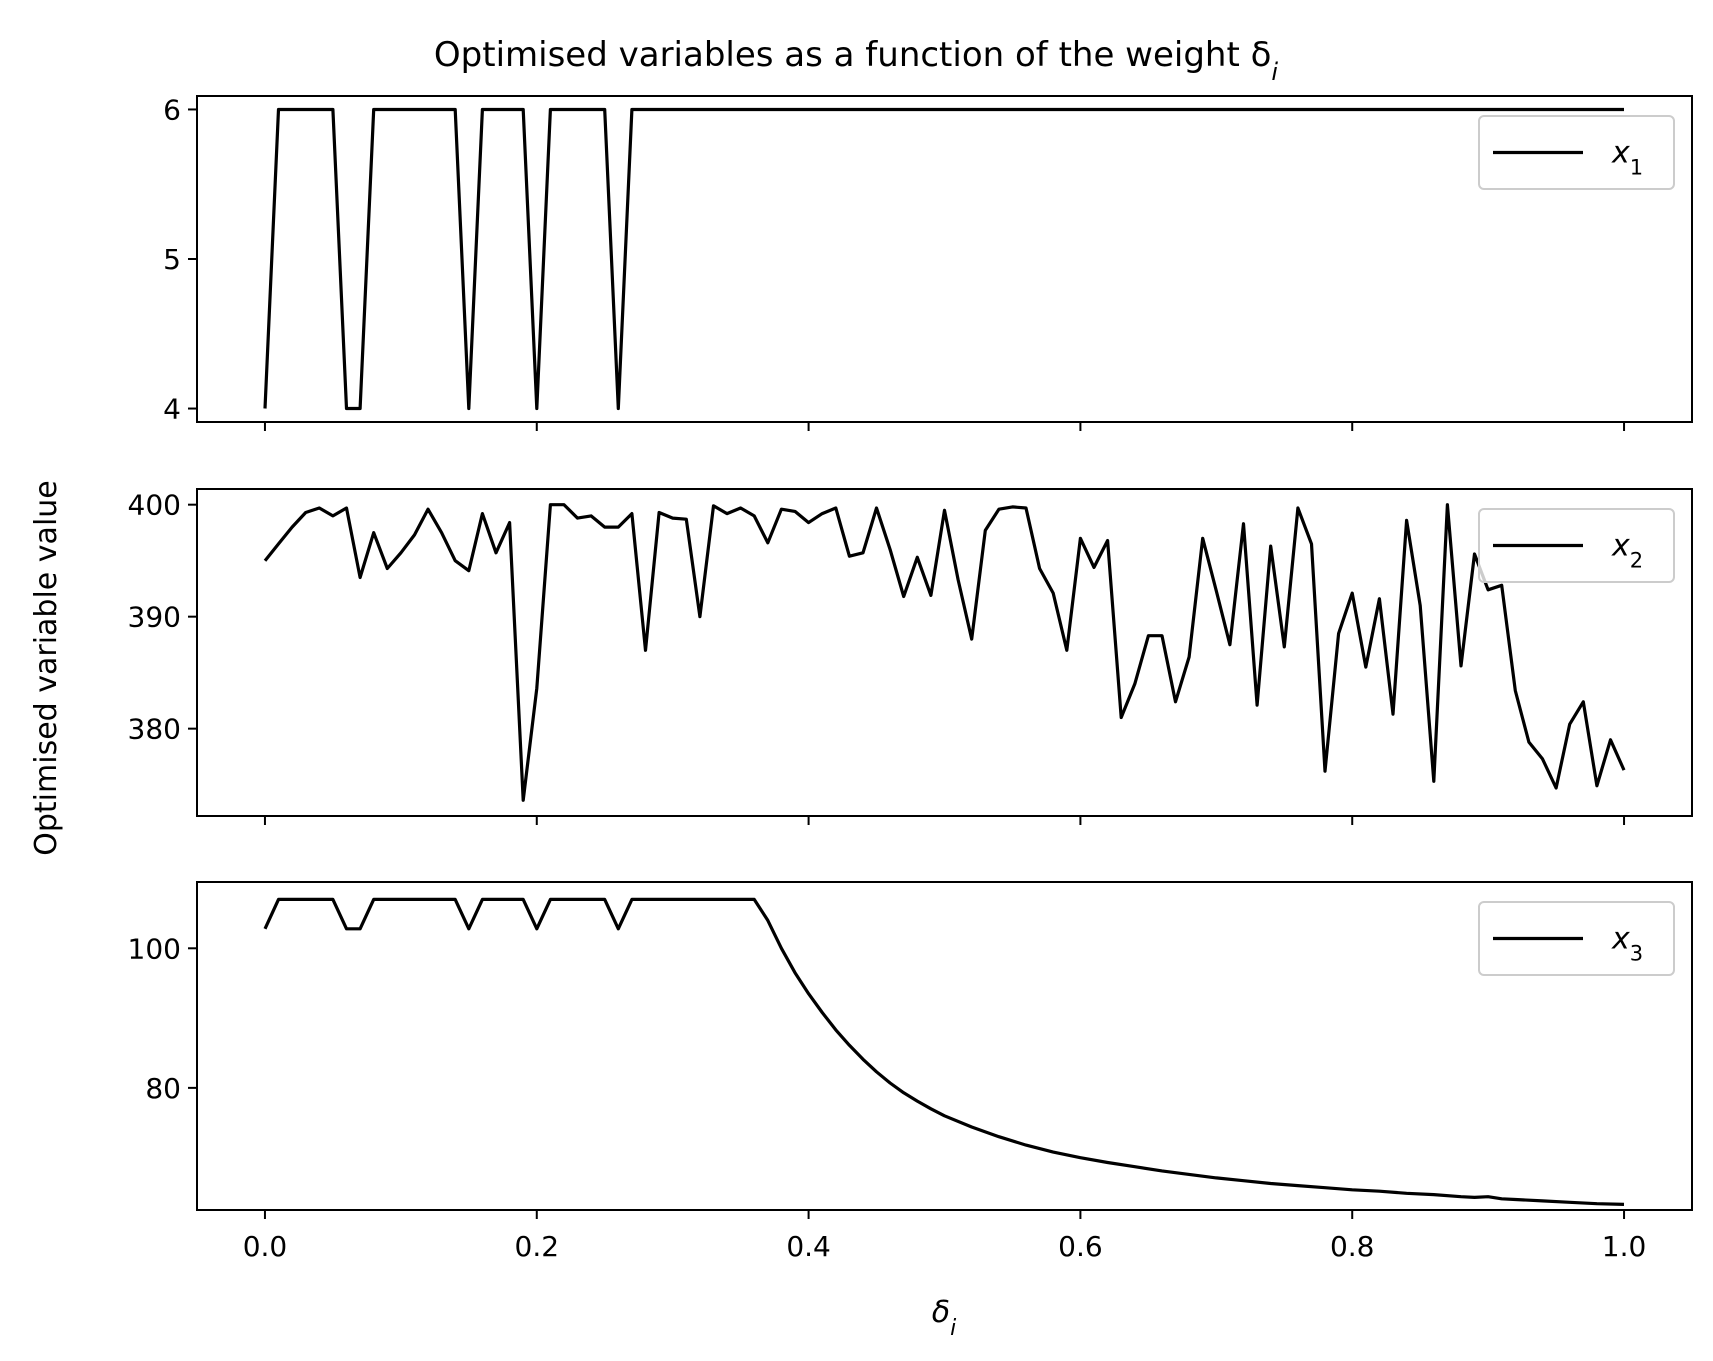 This screenshot has height=1361, width=1713. I want to click on x-tick-label: 0.2, so click(537, 1246).